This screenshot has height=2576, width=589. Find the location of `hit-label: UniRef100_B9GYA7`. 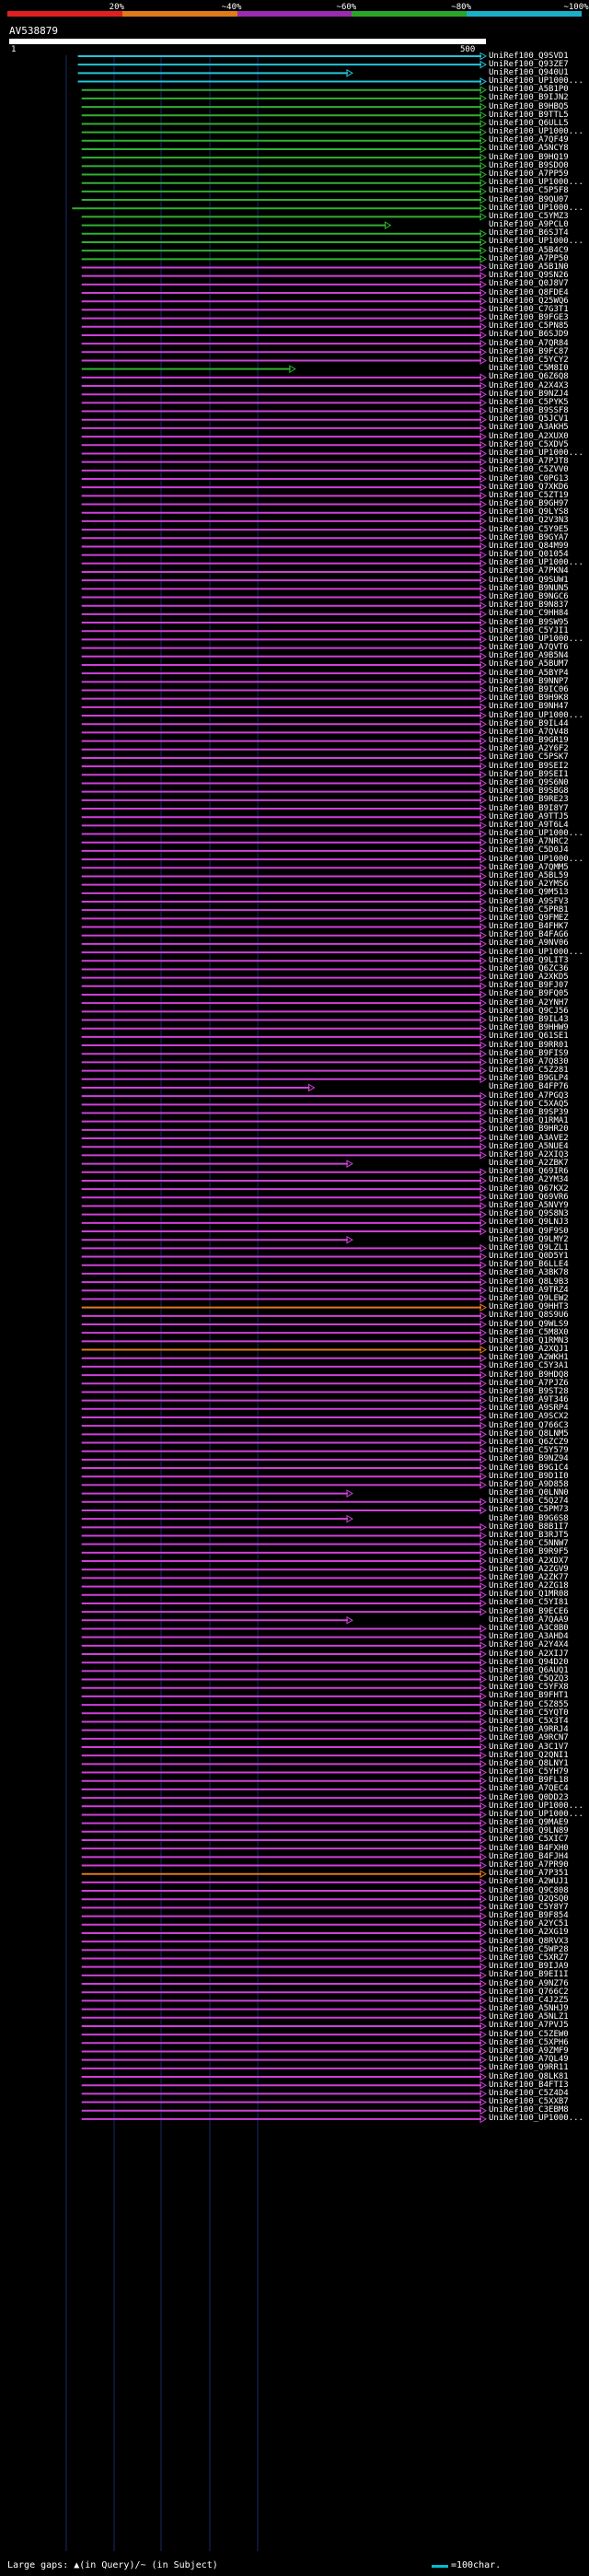

hit-label: UniRef100_B9GYA7 is located at coordinates (529, 537).